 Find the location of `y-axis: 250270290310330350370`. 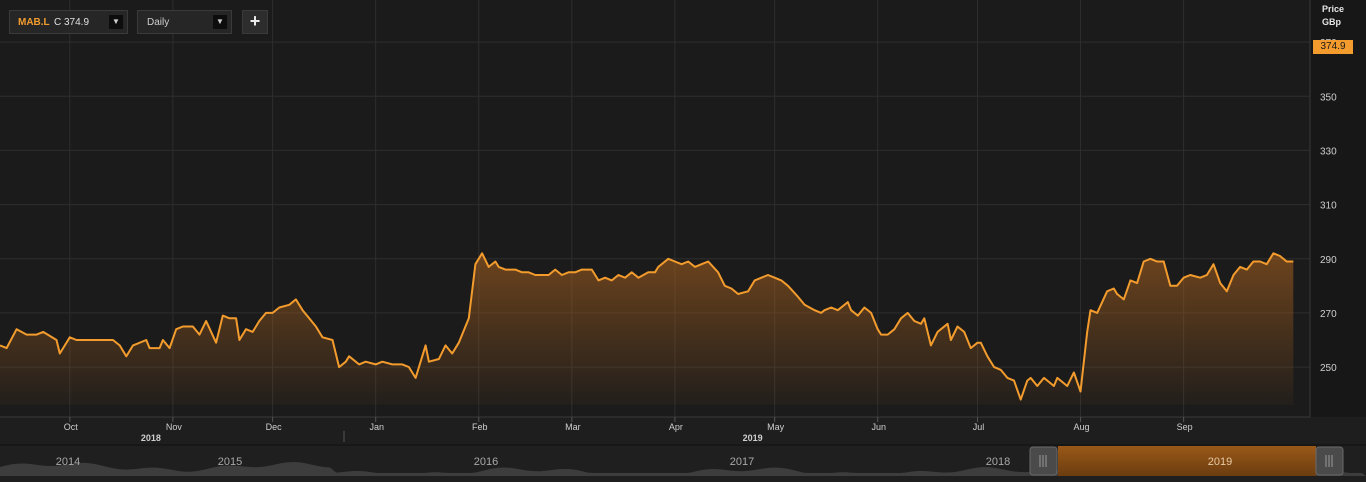

y-axis: 250270290310330350370 is located at coordinates (1323, 208).